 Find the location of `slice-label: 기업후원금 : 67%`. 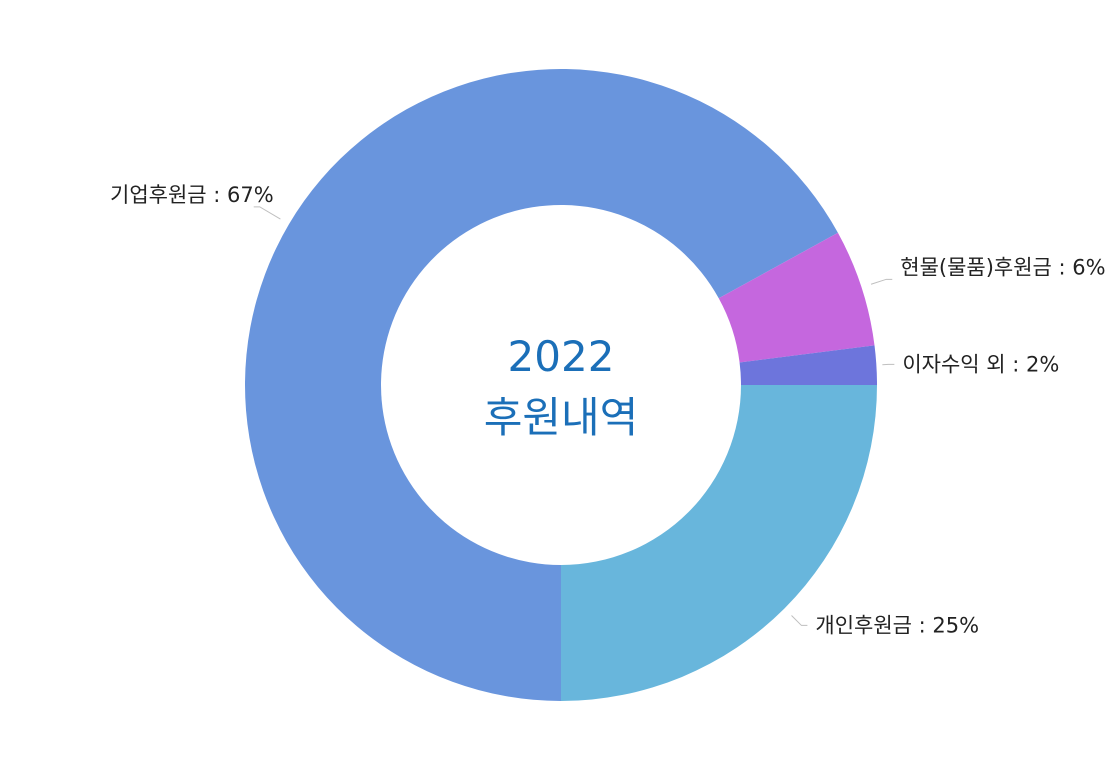

slice-label: 기업후원금 : 67% is located at coordinates (192, 195).